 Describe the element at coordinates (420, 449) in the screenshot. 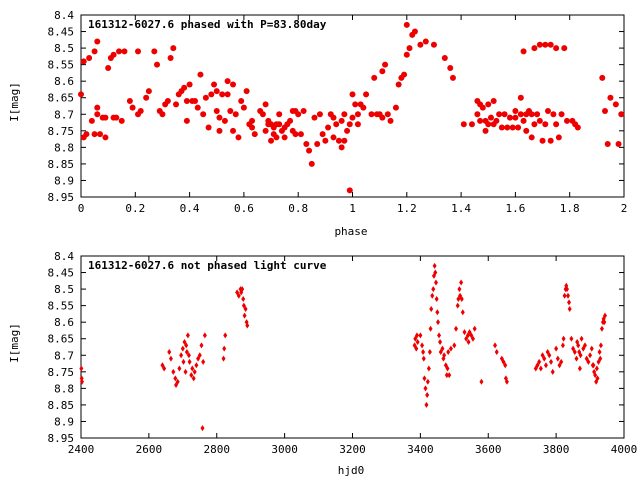

I see `raw-x-tick-label: 3400` at that location.